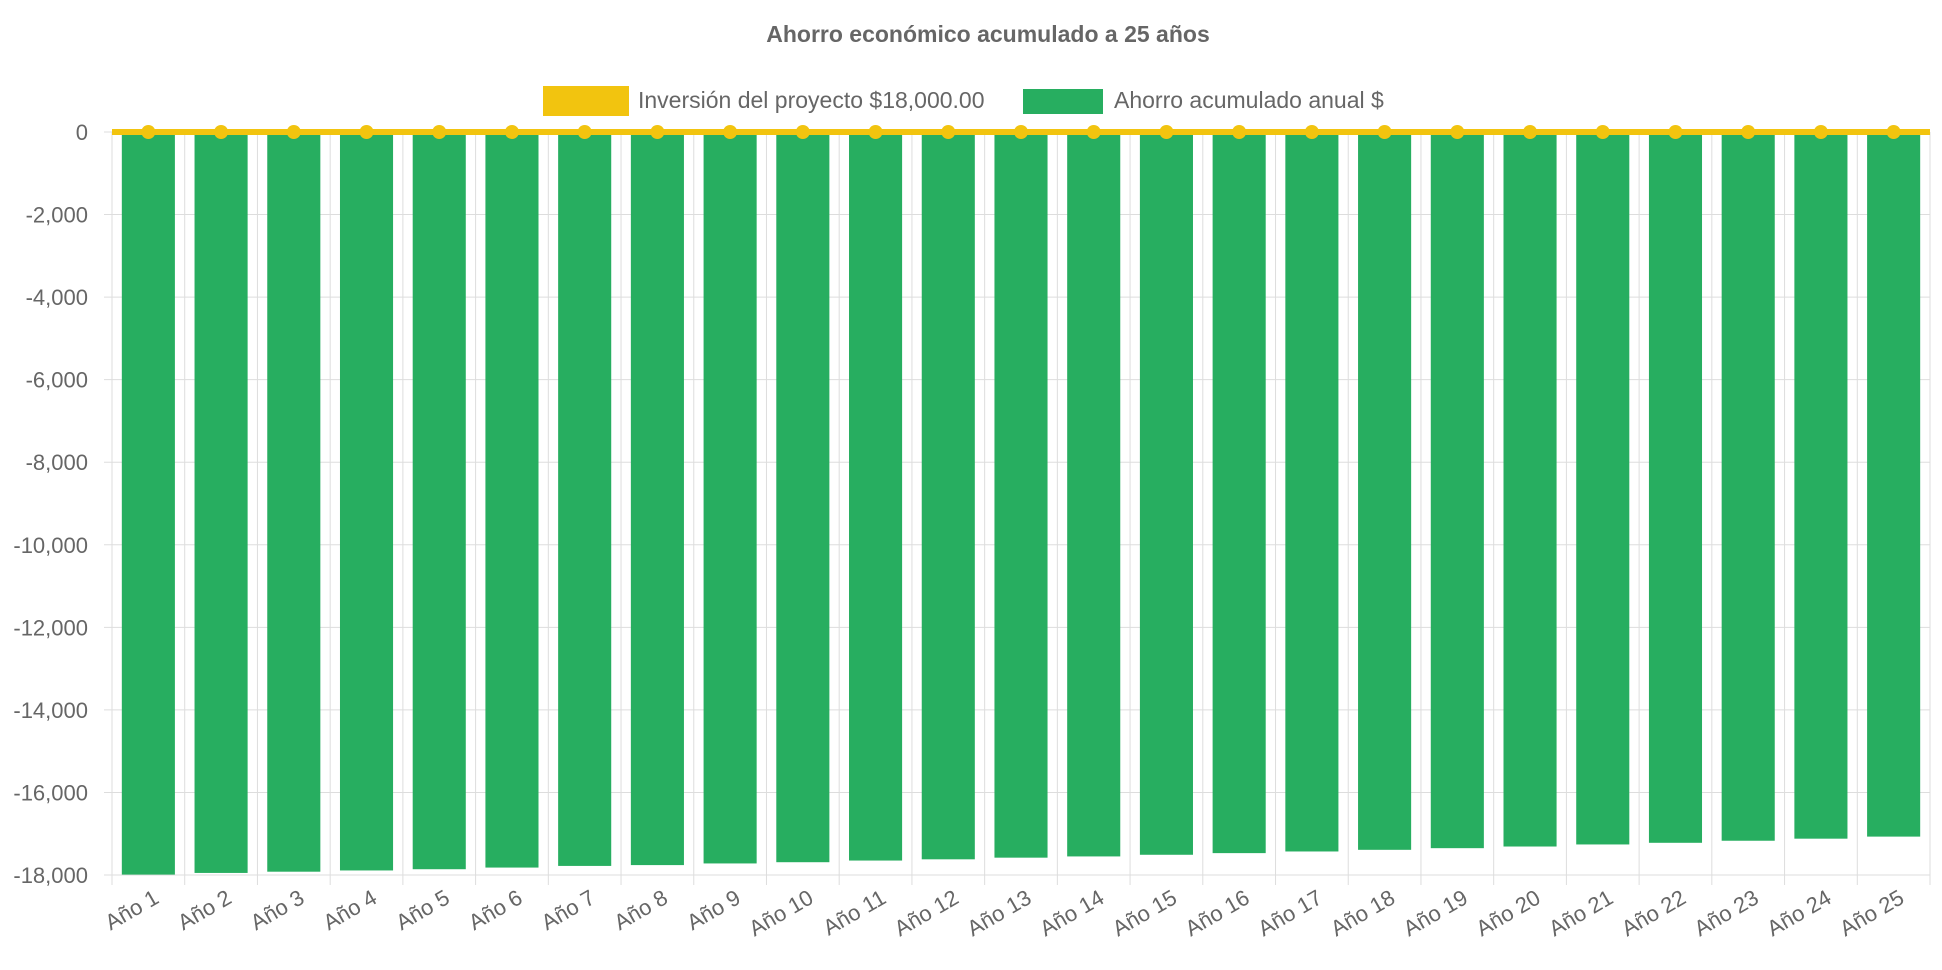 This screenshot has width=1942, height=970. I want to click on y-tick-label: -18,000, so click(50, 875).